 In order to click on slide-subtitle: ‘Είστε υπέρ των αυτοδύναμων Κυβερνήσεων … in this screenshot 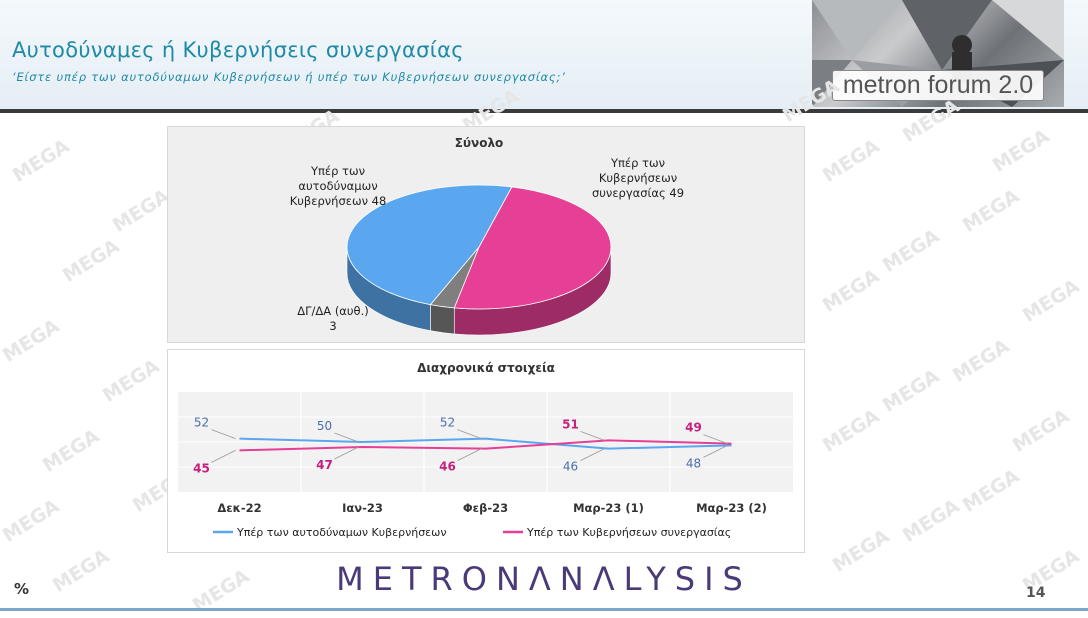, I will do `click(289, 77)`.